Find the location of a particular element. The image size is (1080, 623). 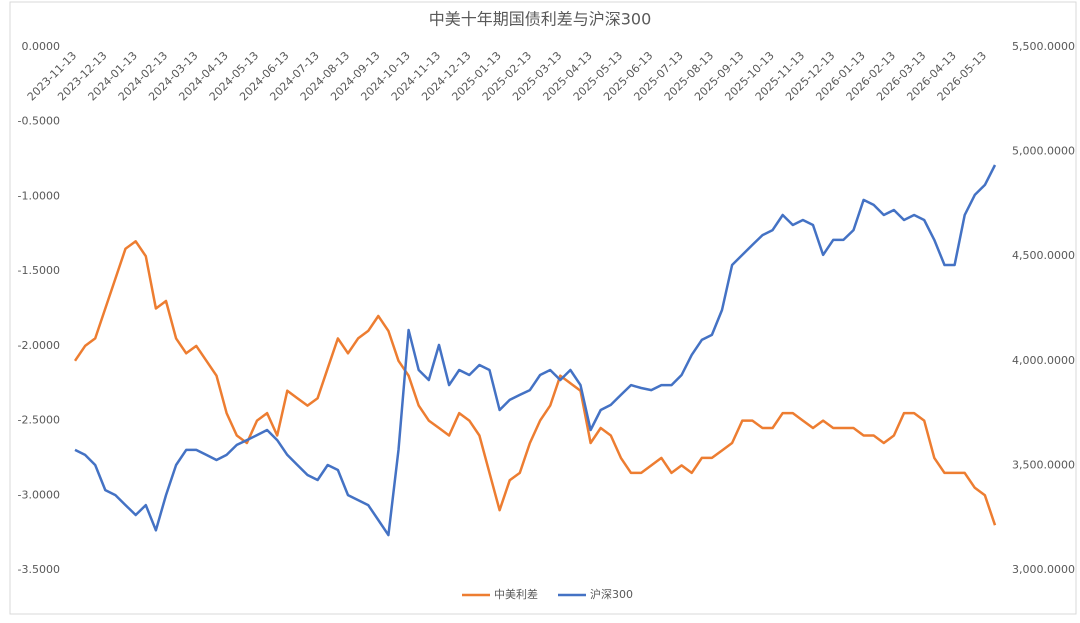

y2-tick-label: 3,000.0000 is located at coordinates (1043, 569).